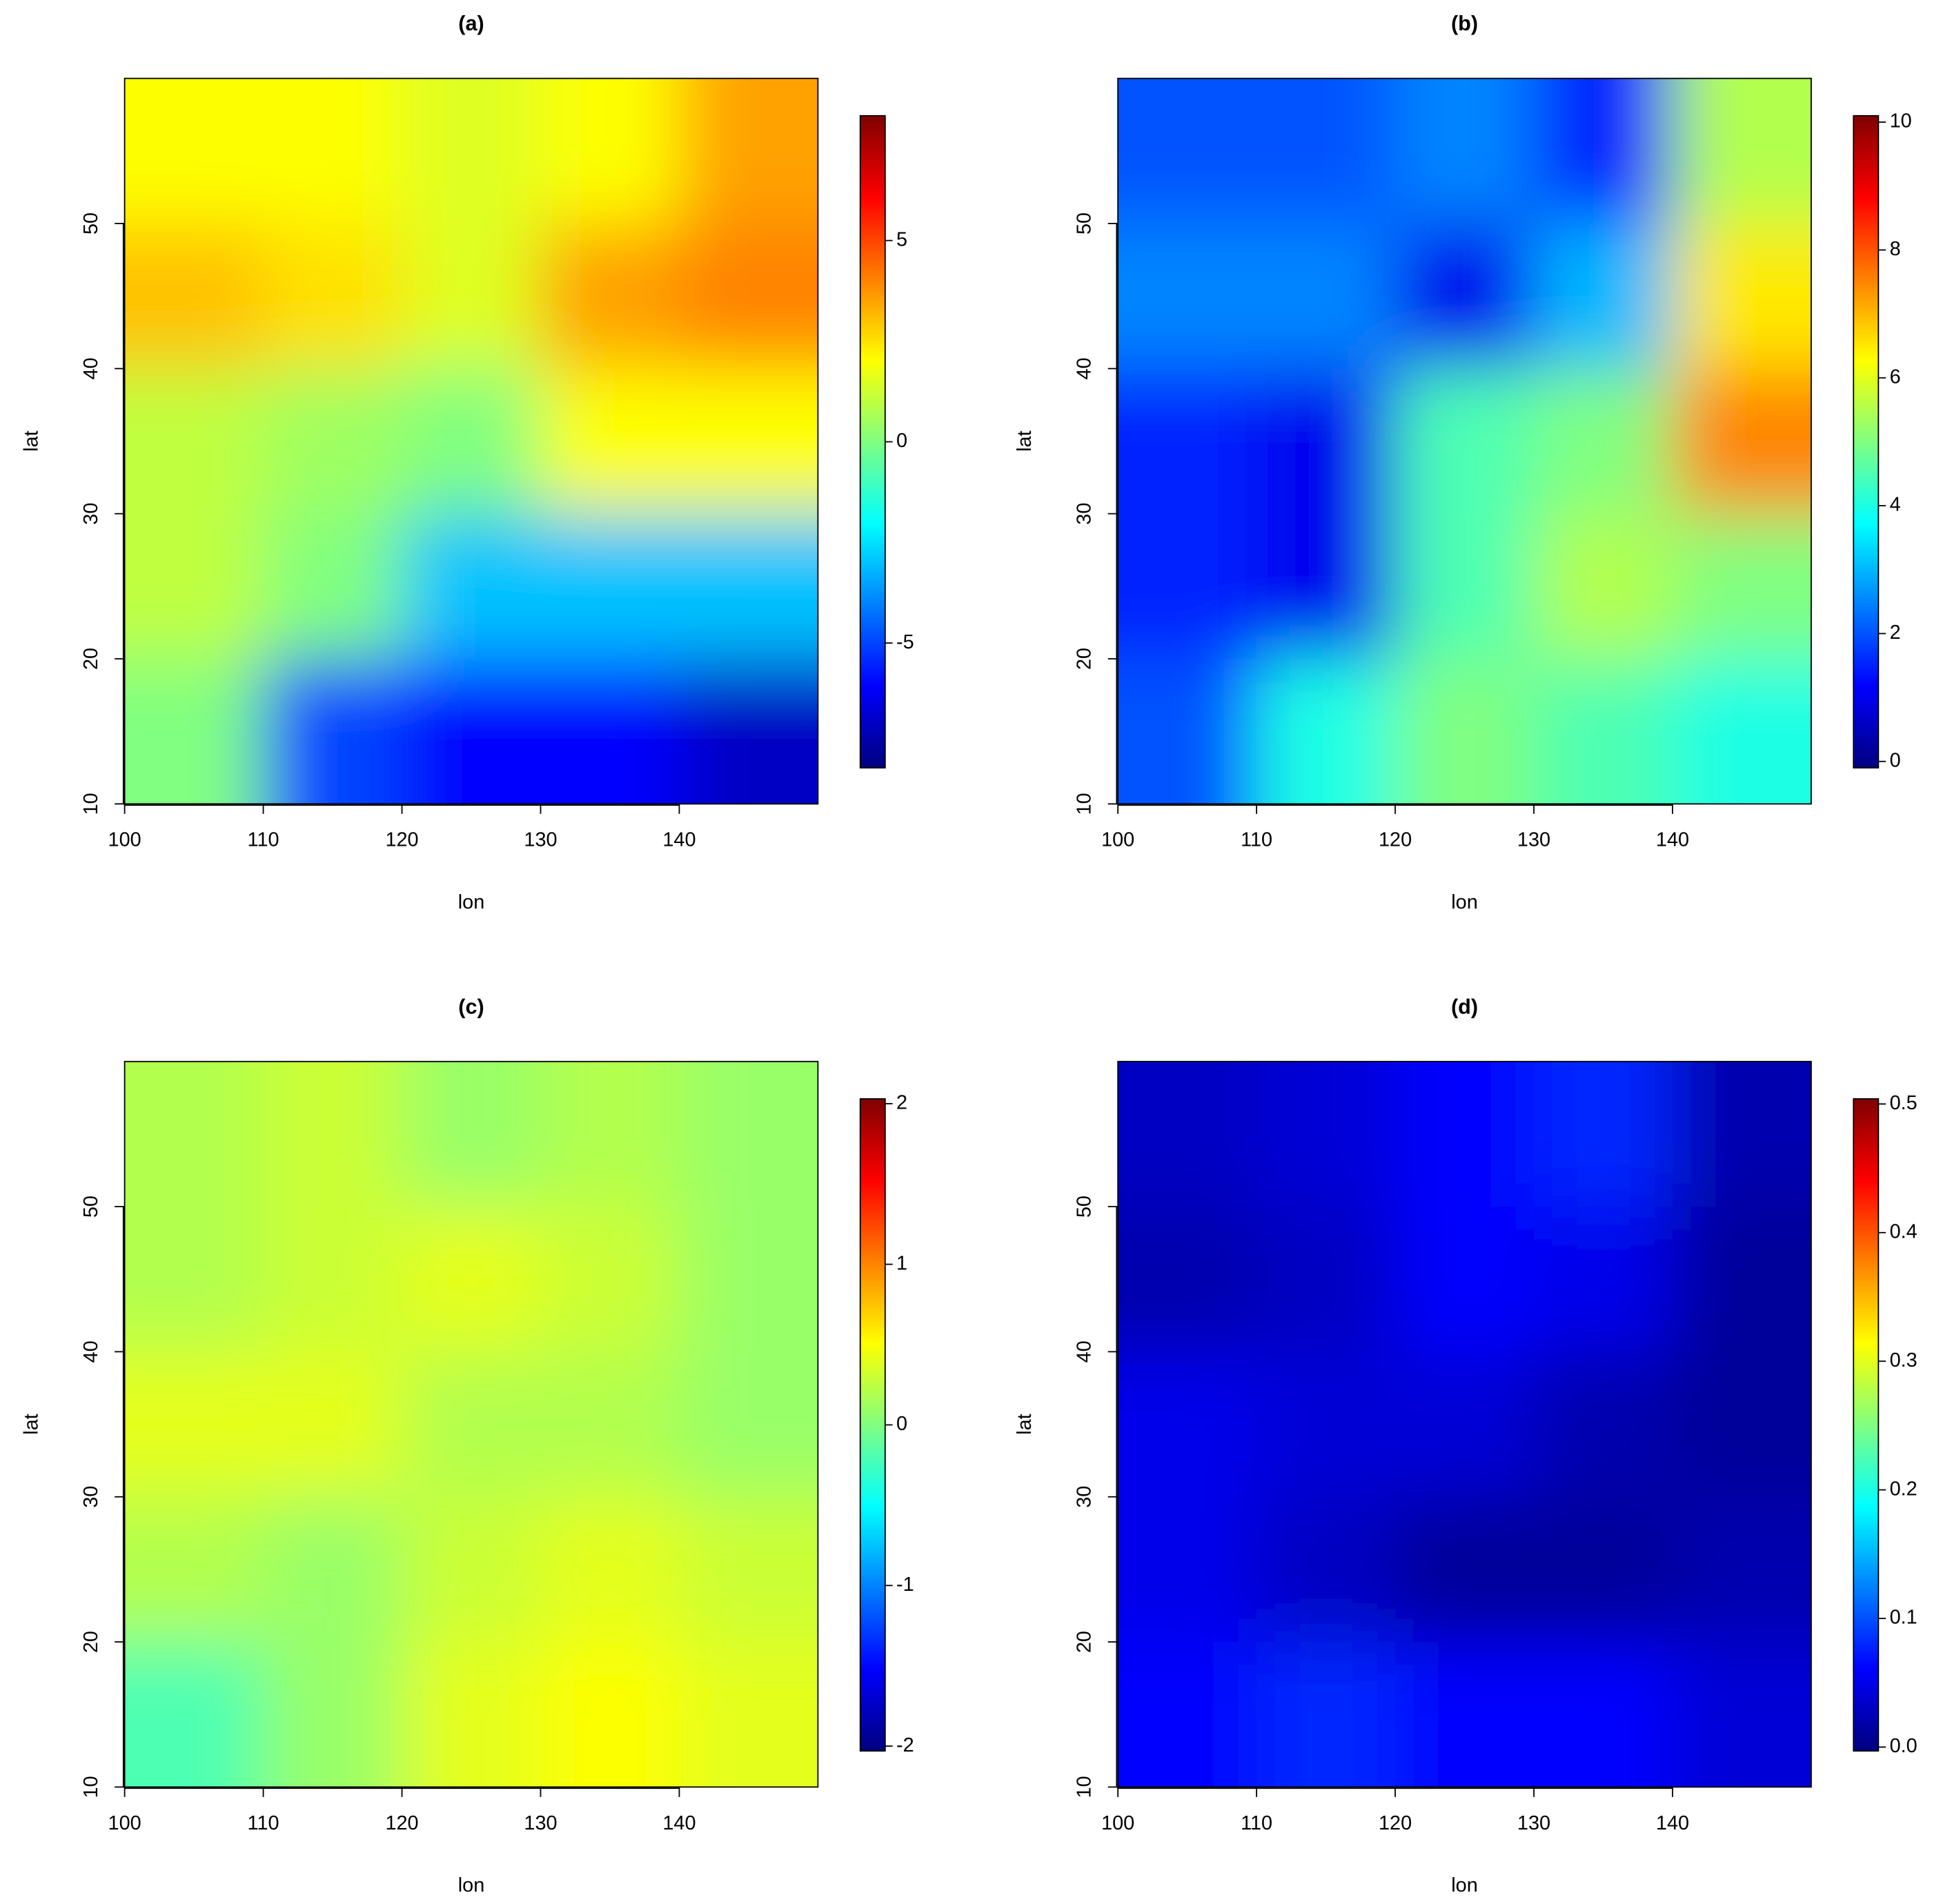 Image resolution: width=1952 pixels, height=1904 pixels. What do you see at coordinates (471, 23) in the screenshot?
I see `panel-title: (a)` at bounding box center [471, 23].